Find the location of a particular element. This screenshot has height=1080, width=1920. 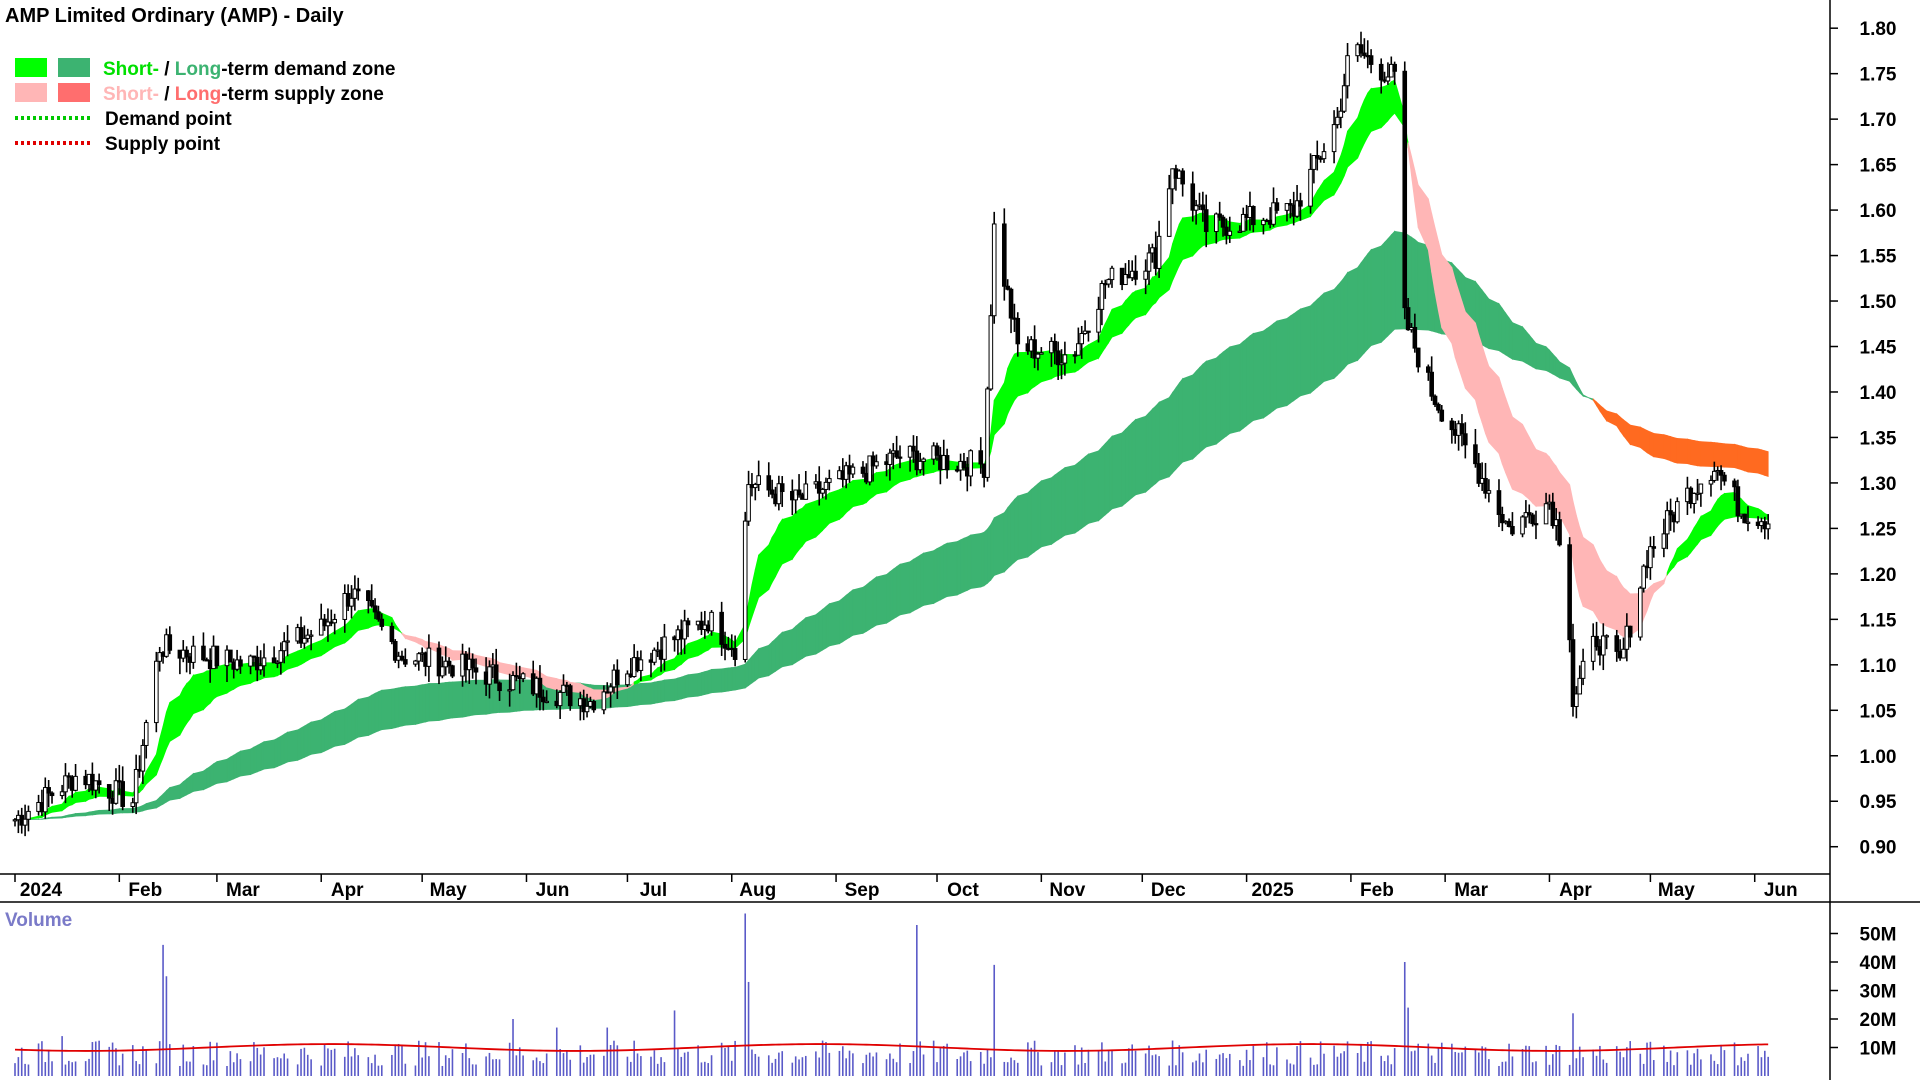

y-tick-label: 1.75 is located at coordinates (1878, 75).